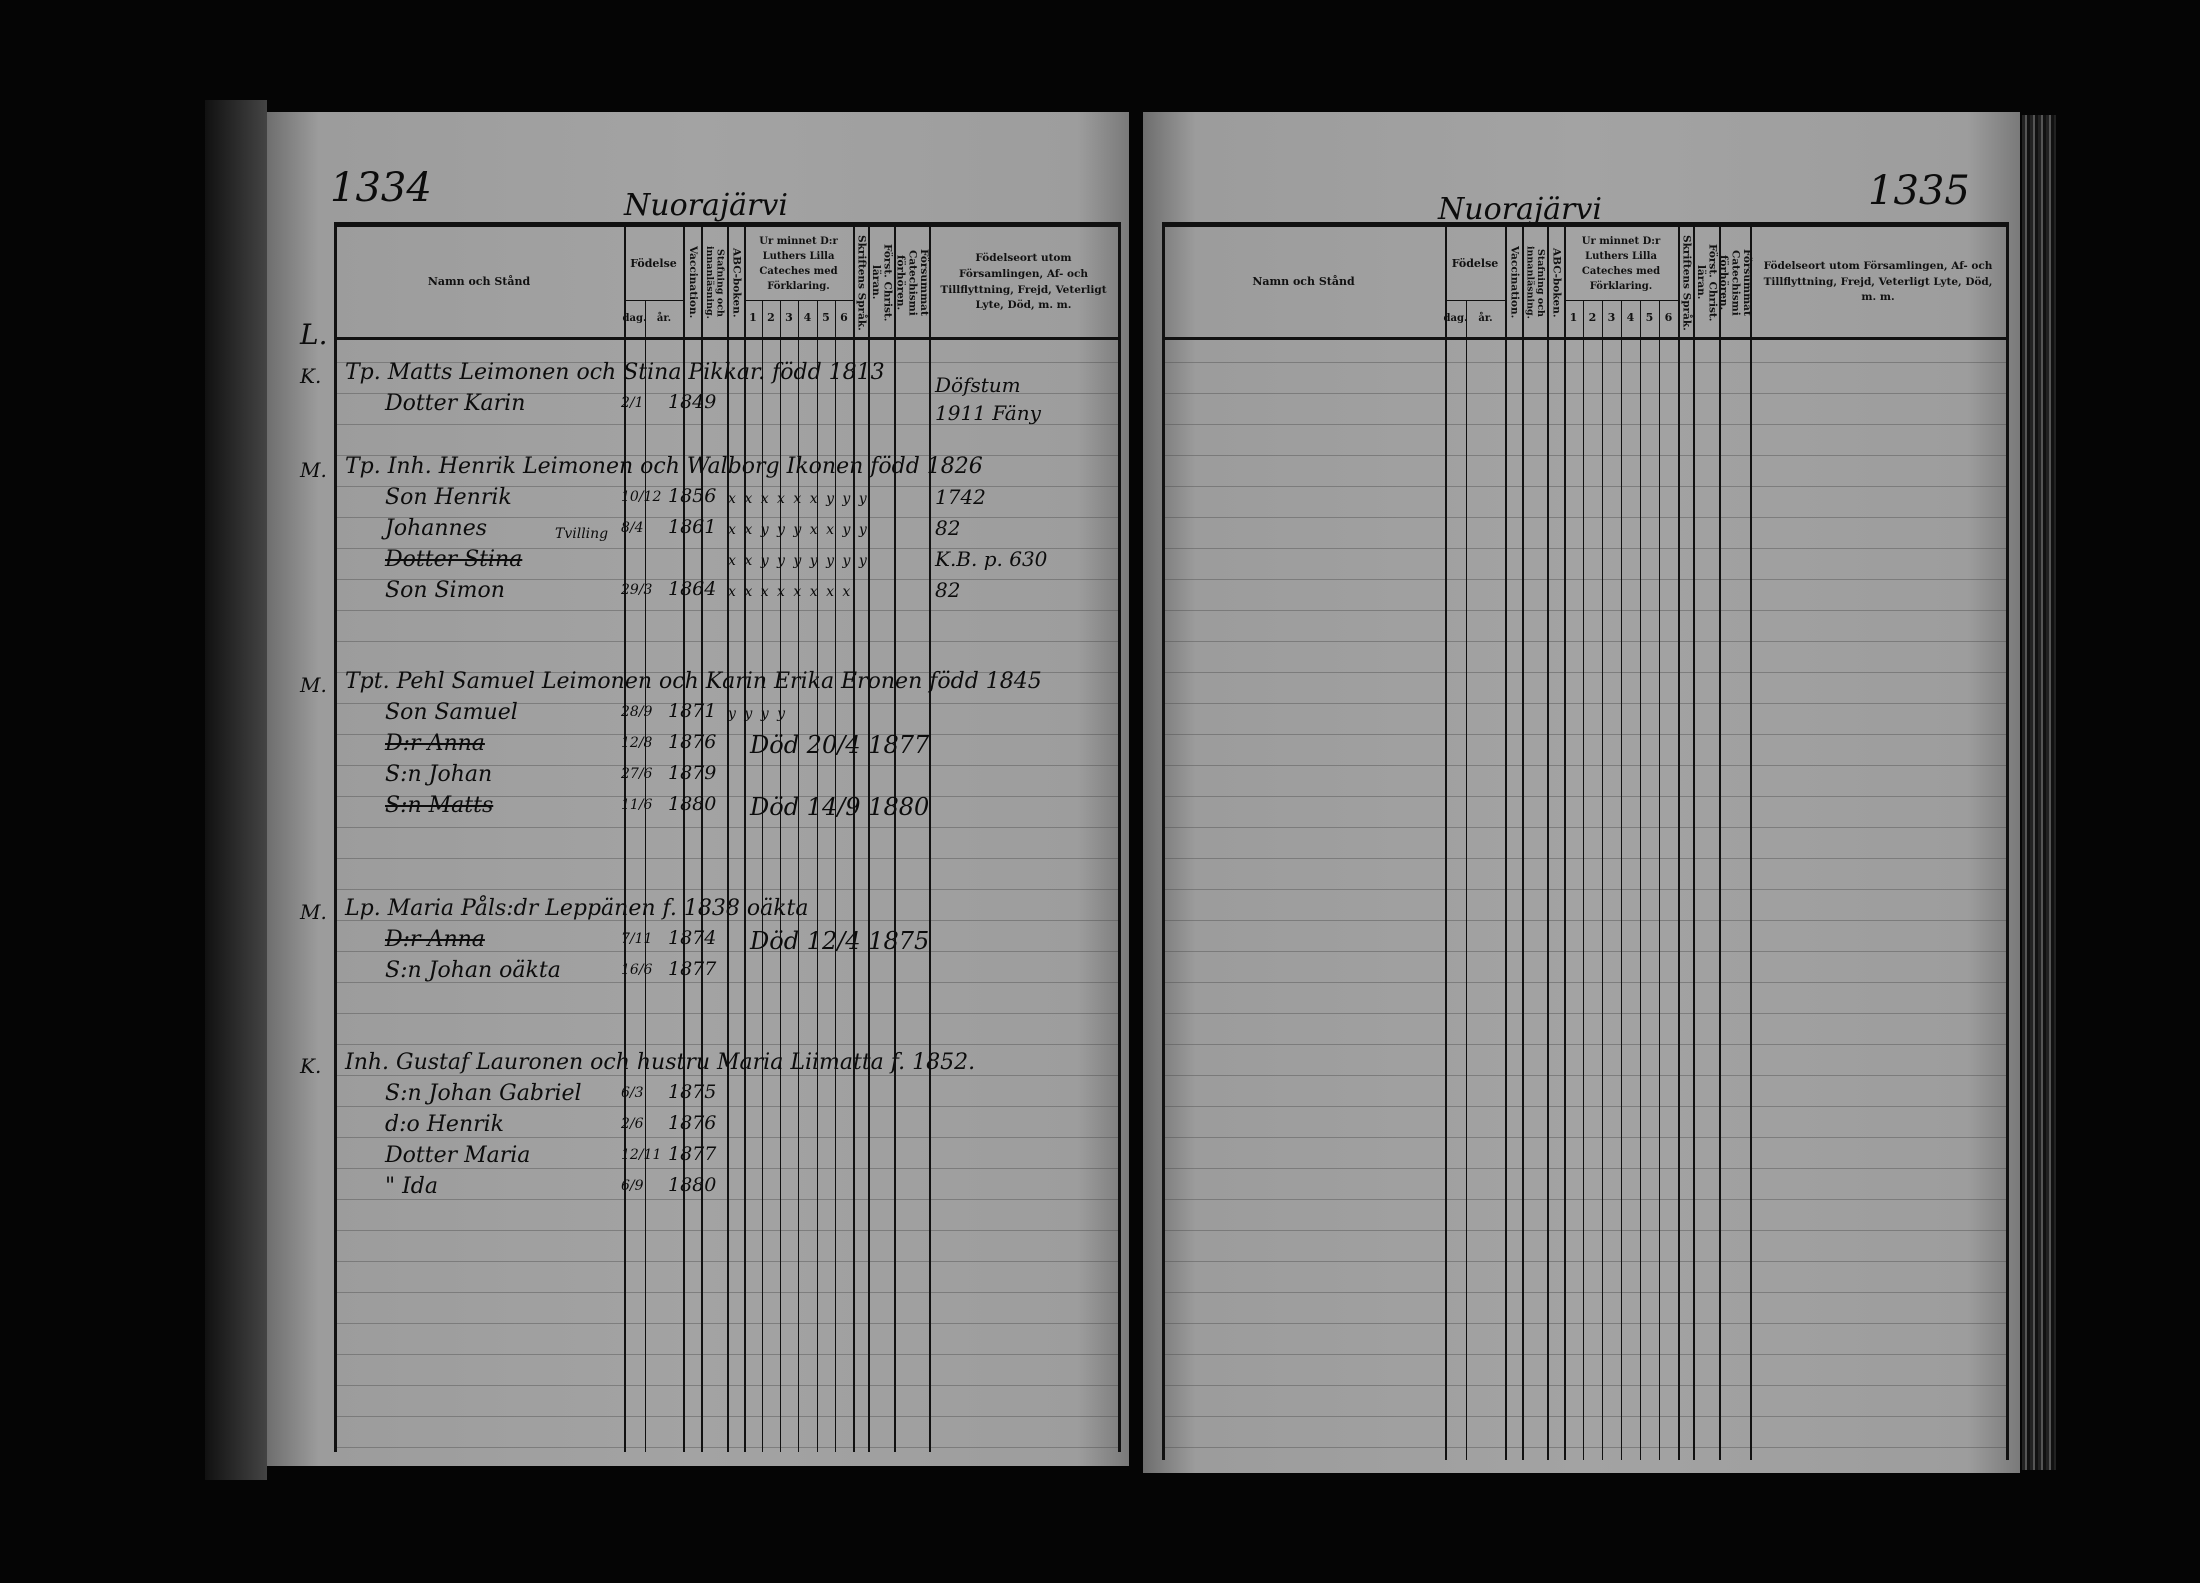  What do you see at coordinates (692, 711) in the screenshot?
I see `birth-year: 1871` at bounding box center [692, 711].